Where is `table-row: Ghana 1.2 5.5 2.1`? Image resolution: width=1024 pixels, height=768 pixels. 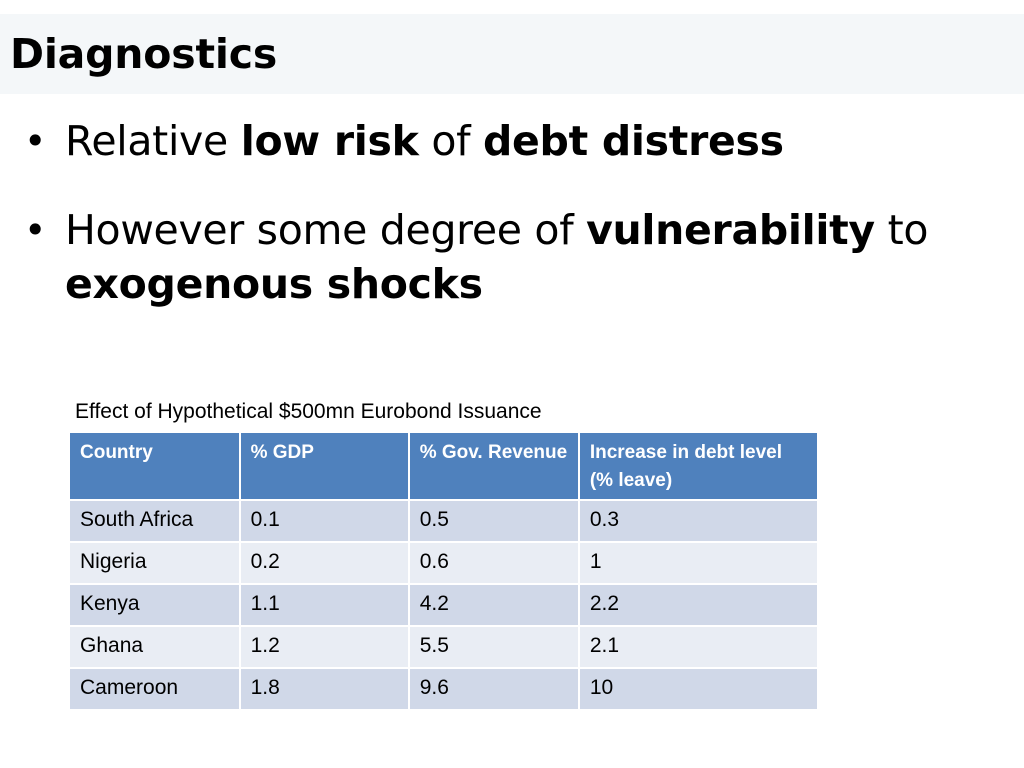
table-row: Ghana 1.2 5.5 2.1 is located at coordinates (444, 647).